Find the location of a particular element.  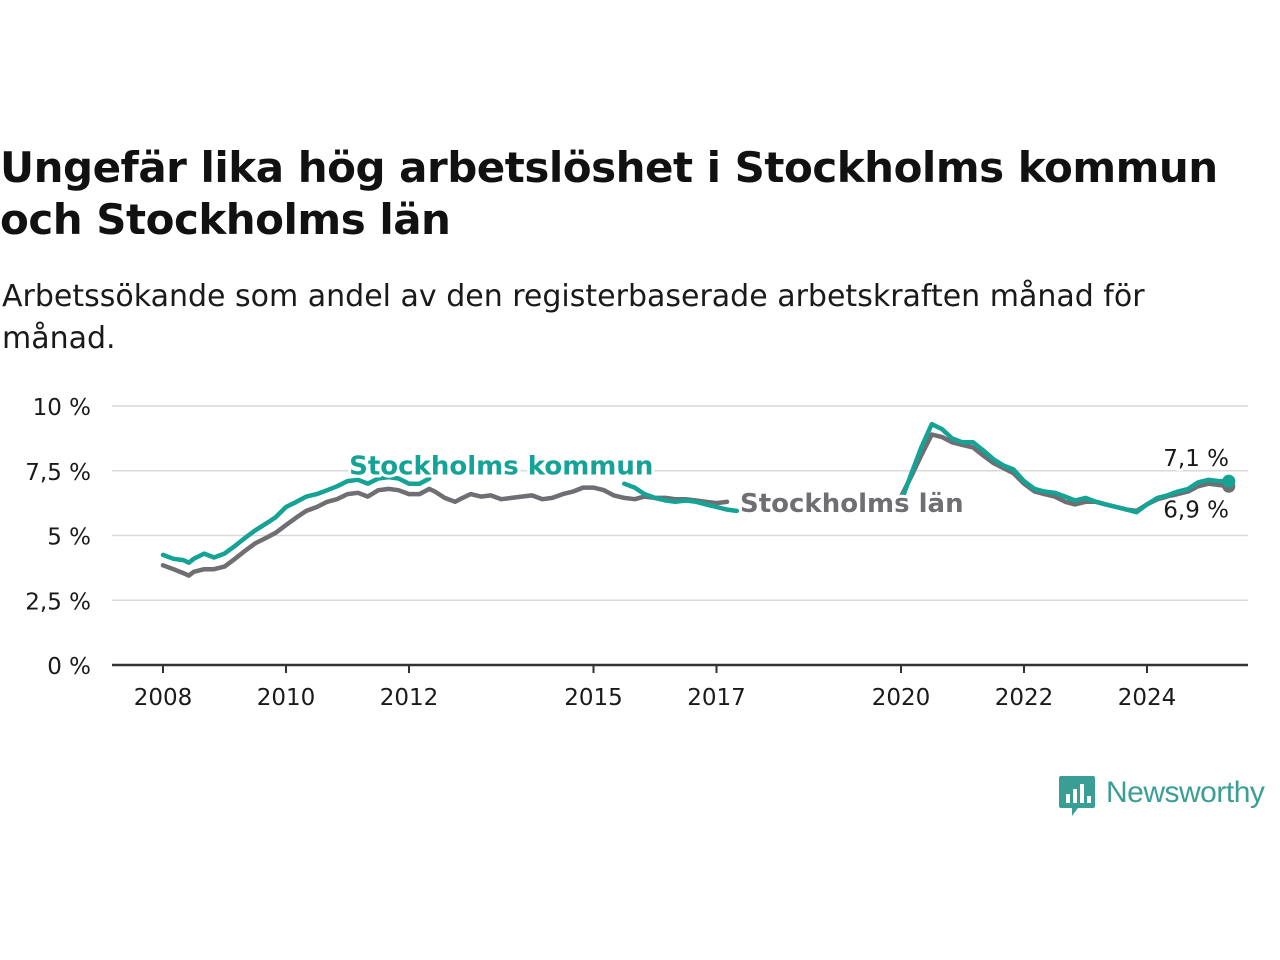

x-tick-label: 2022 is located at coordinates (1024, 698).